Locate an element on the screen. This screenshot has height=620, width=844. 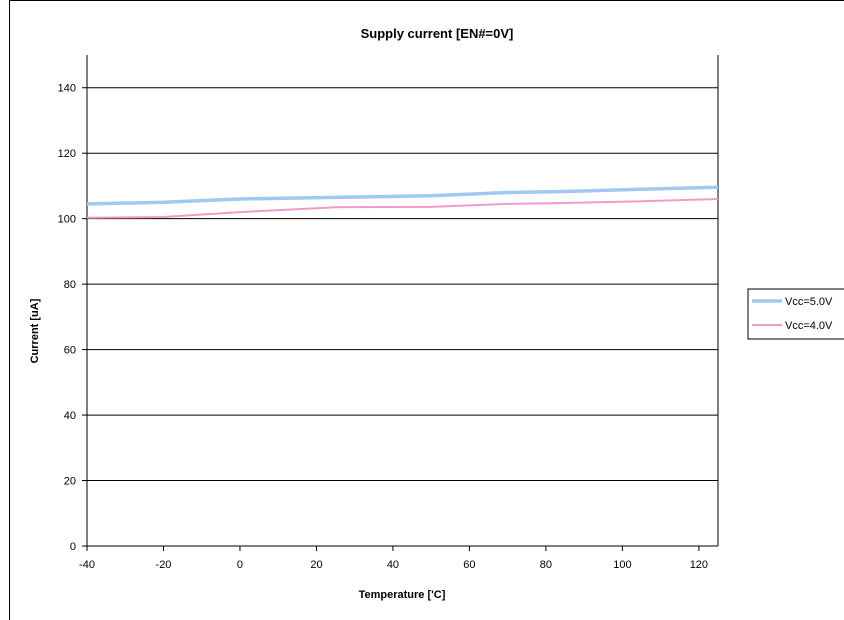
y-tick-label: 120 is located at coordinates (67, 154).